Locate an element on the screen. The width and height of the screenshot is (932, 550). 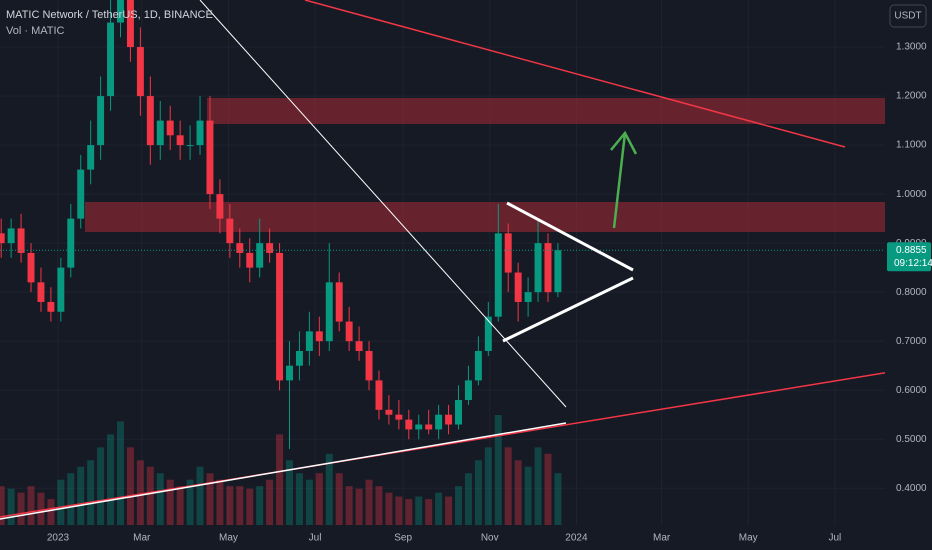
y-tick-label: 0.8000 is located at coordinates (911, 292).